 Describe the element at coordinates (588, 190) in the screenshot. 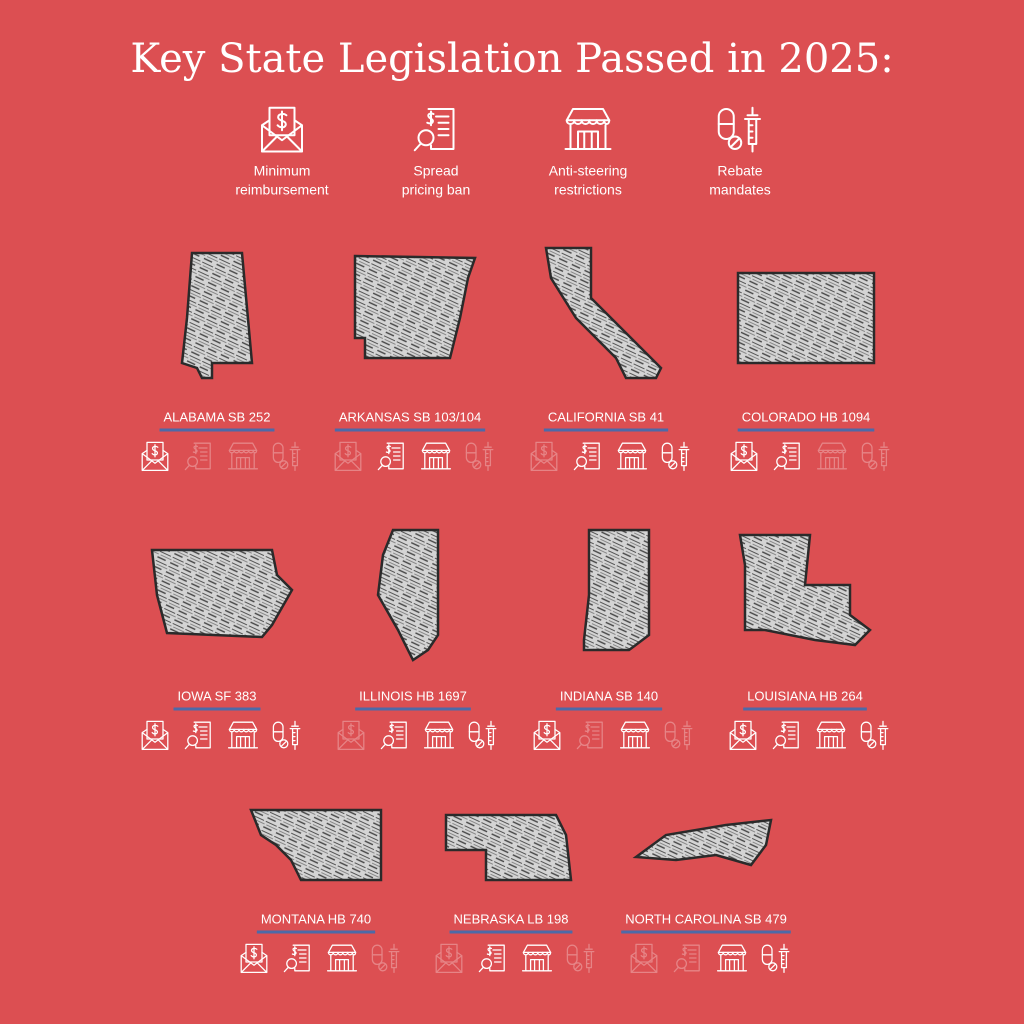

I see `legend-label: restrictions` at that location.